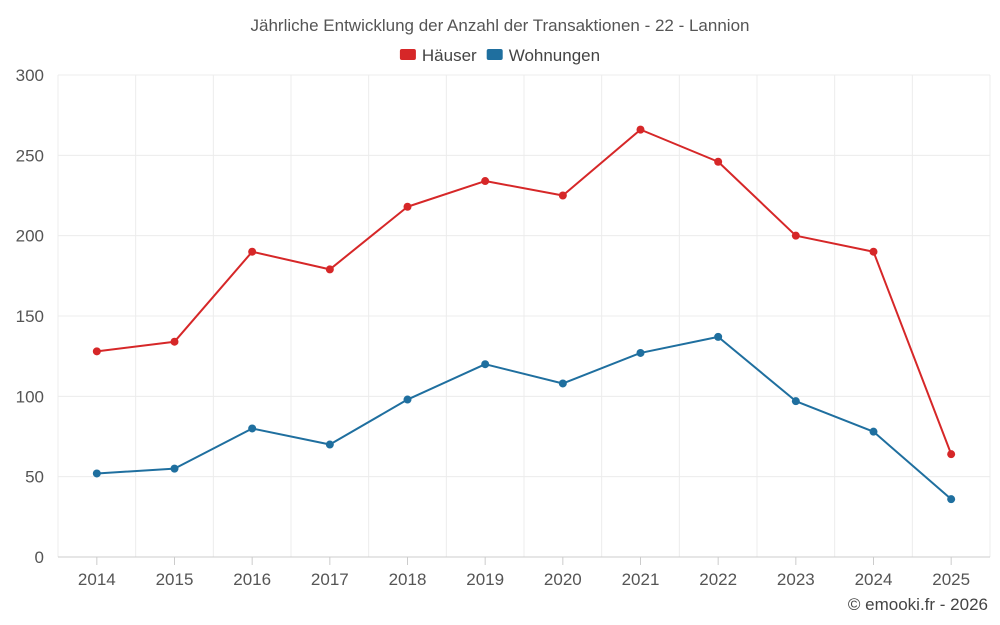 This screenshot has height=625, width=1000. I want to click on y-tick-label: 150, so click(30, 316).